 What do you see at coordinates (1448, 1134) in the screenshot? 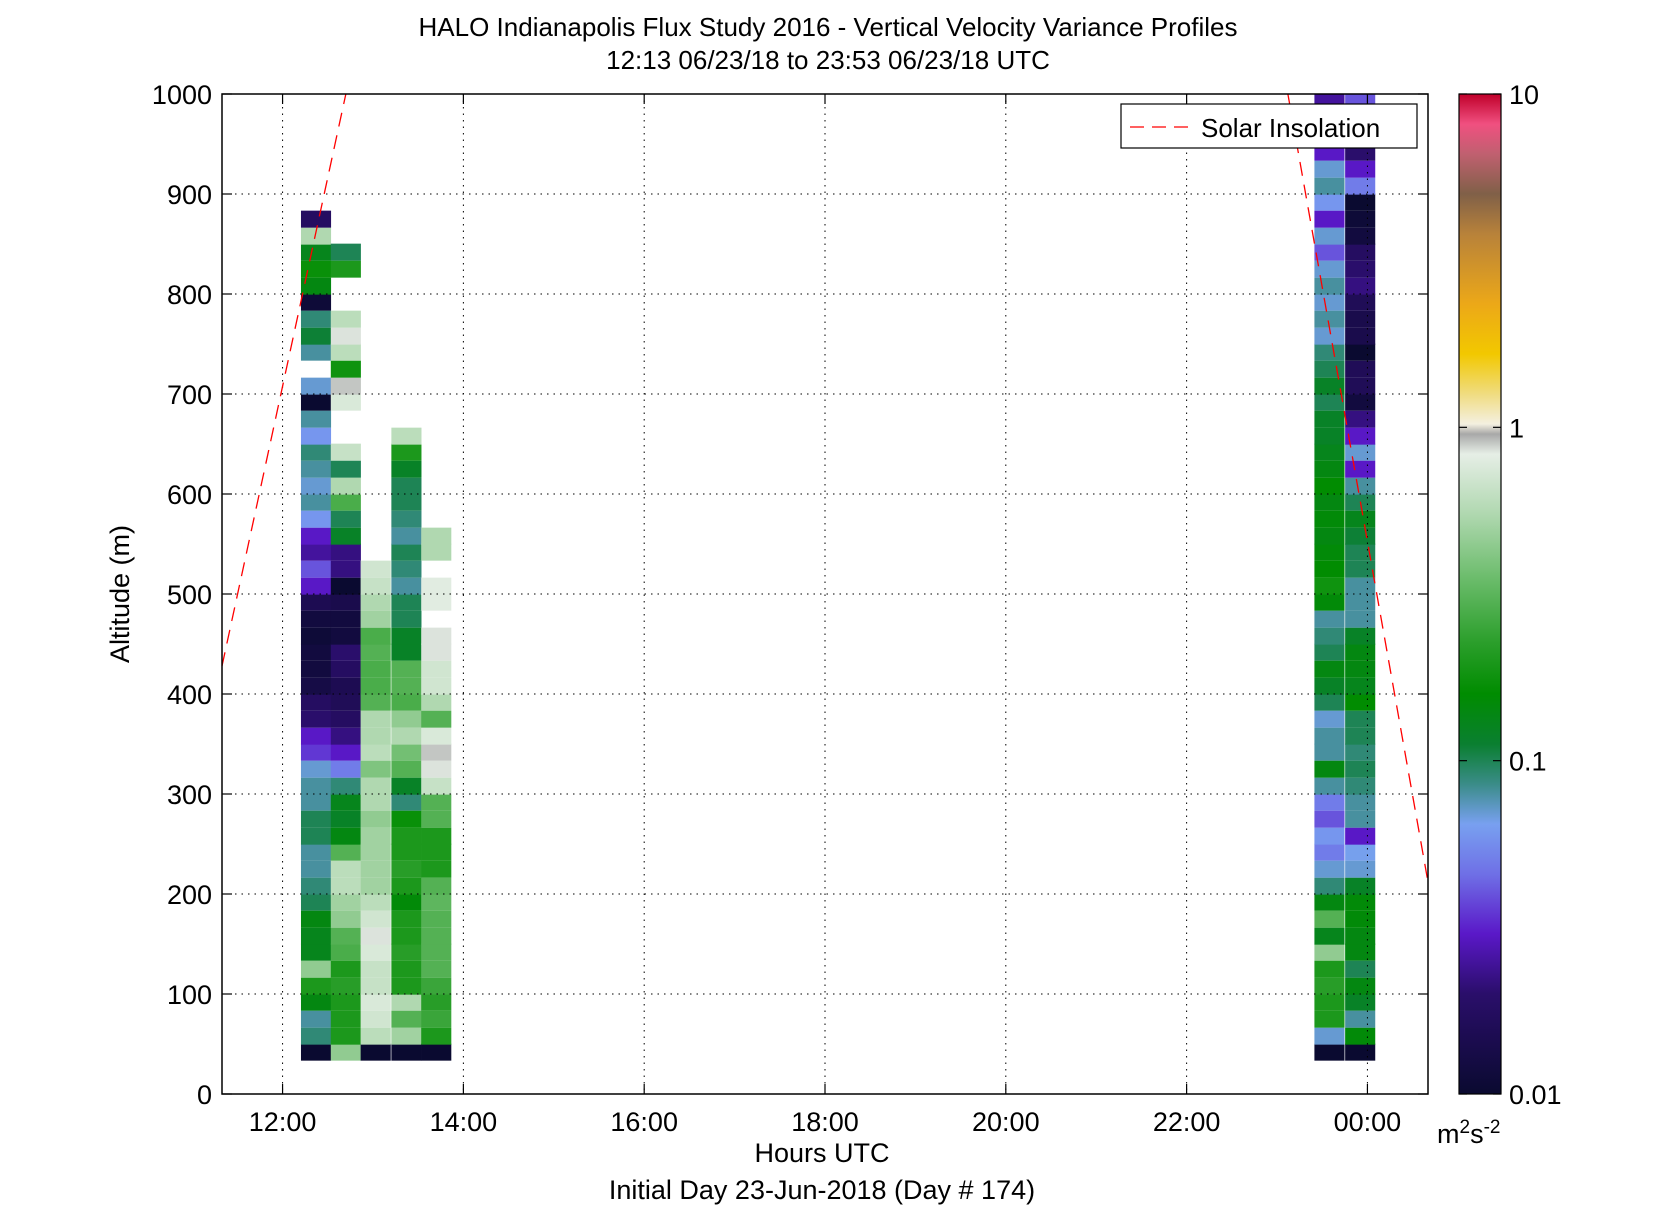
I see `colorbar-units-base: m` at bounding box center [1448, 1134].